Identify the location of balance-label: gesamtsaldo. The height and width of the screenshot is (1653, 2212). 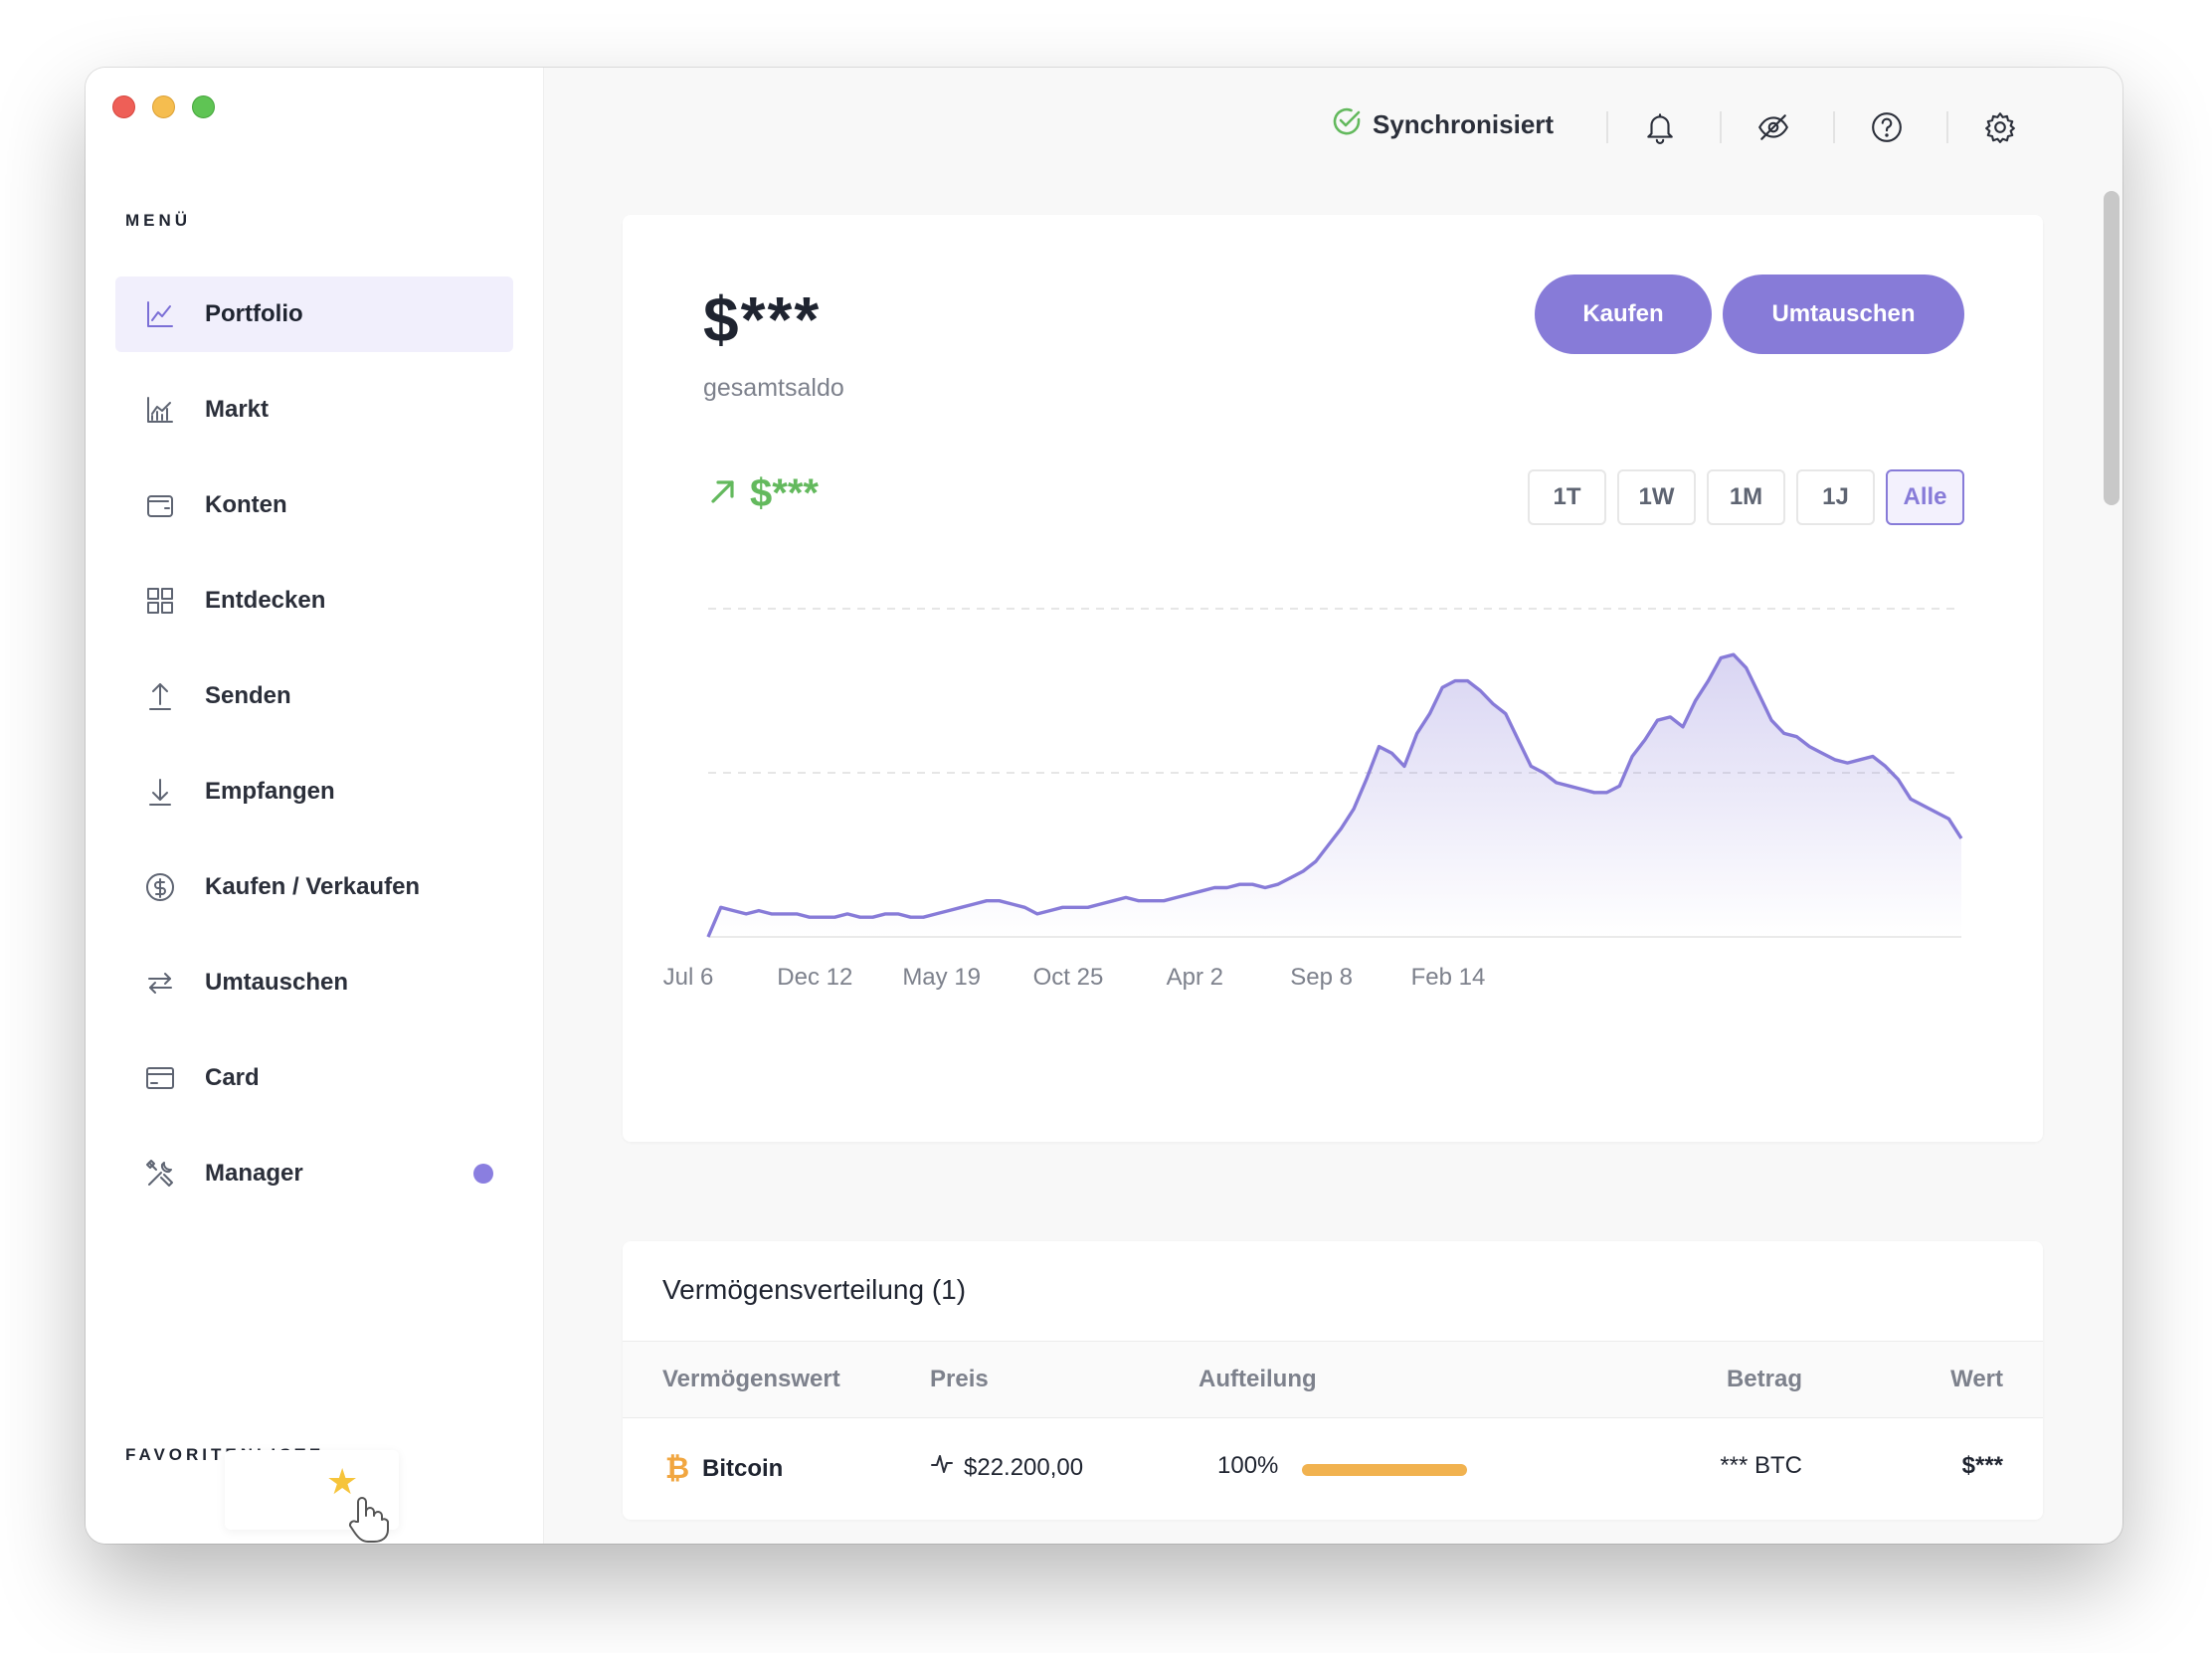
(773, 388).